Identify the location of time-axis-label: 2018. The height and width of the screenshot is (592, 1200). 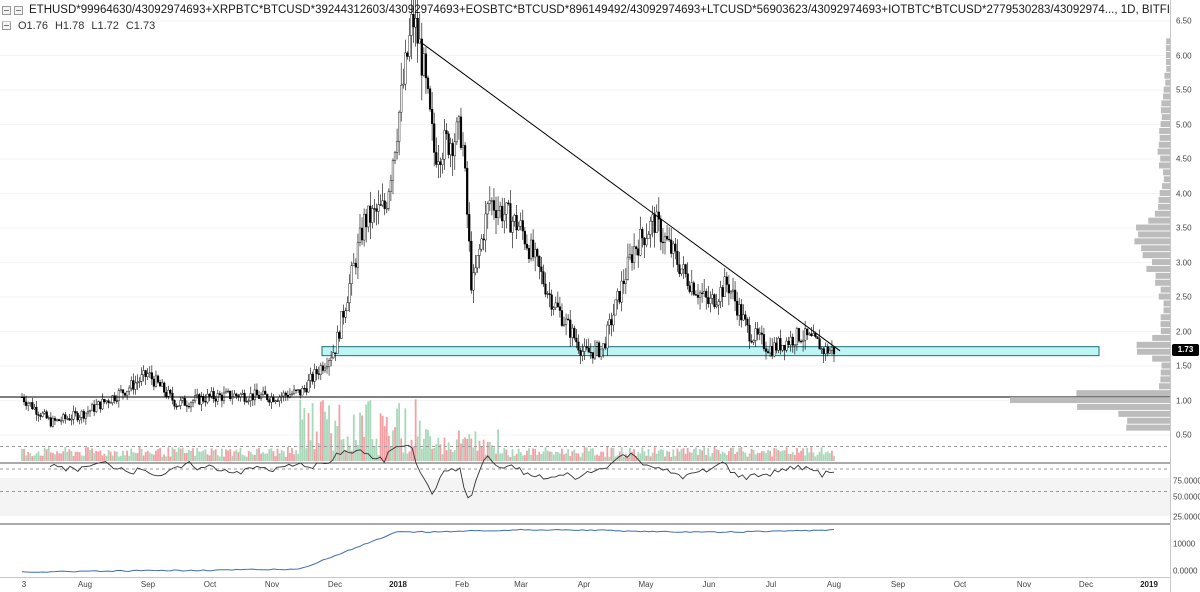
(398, 584).